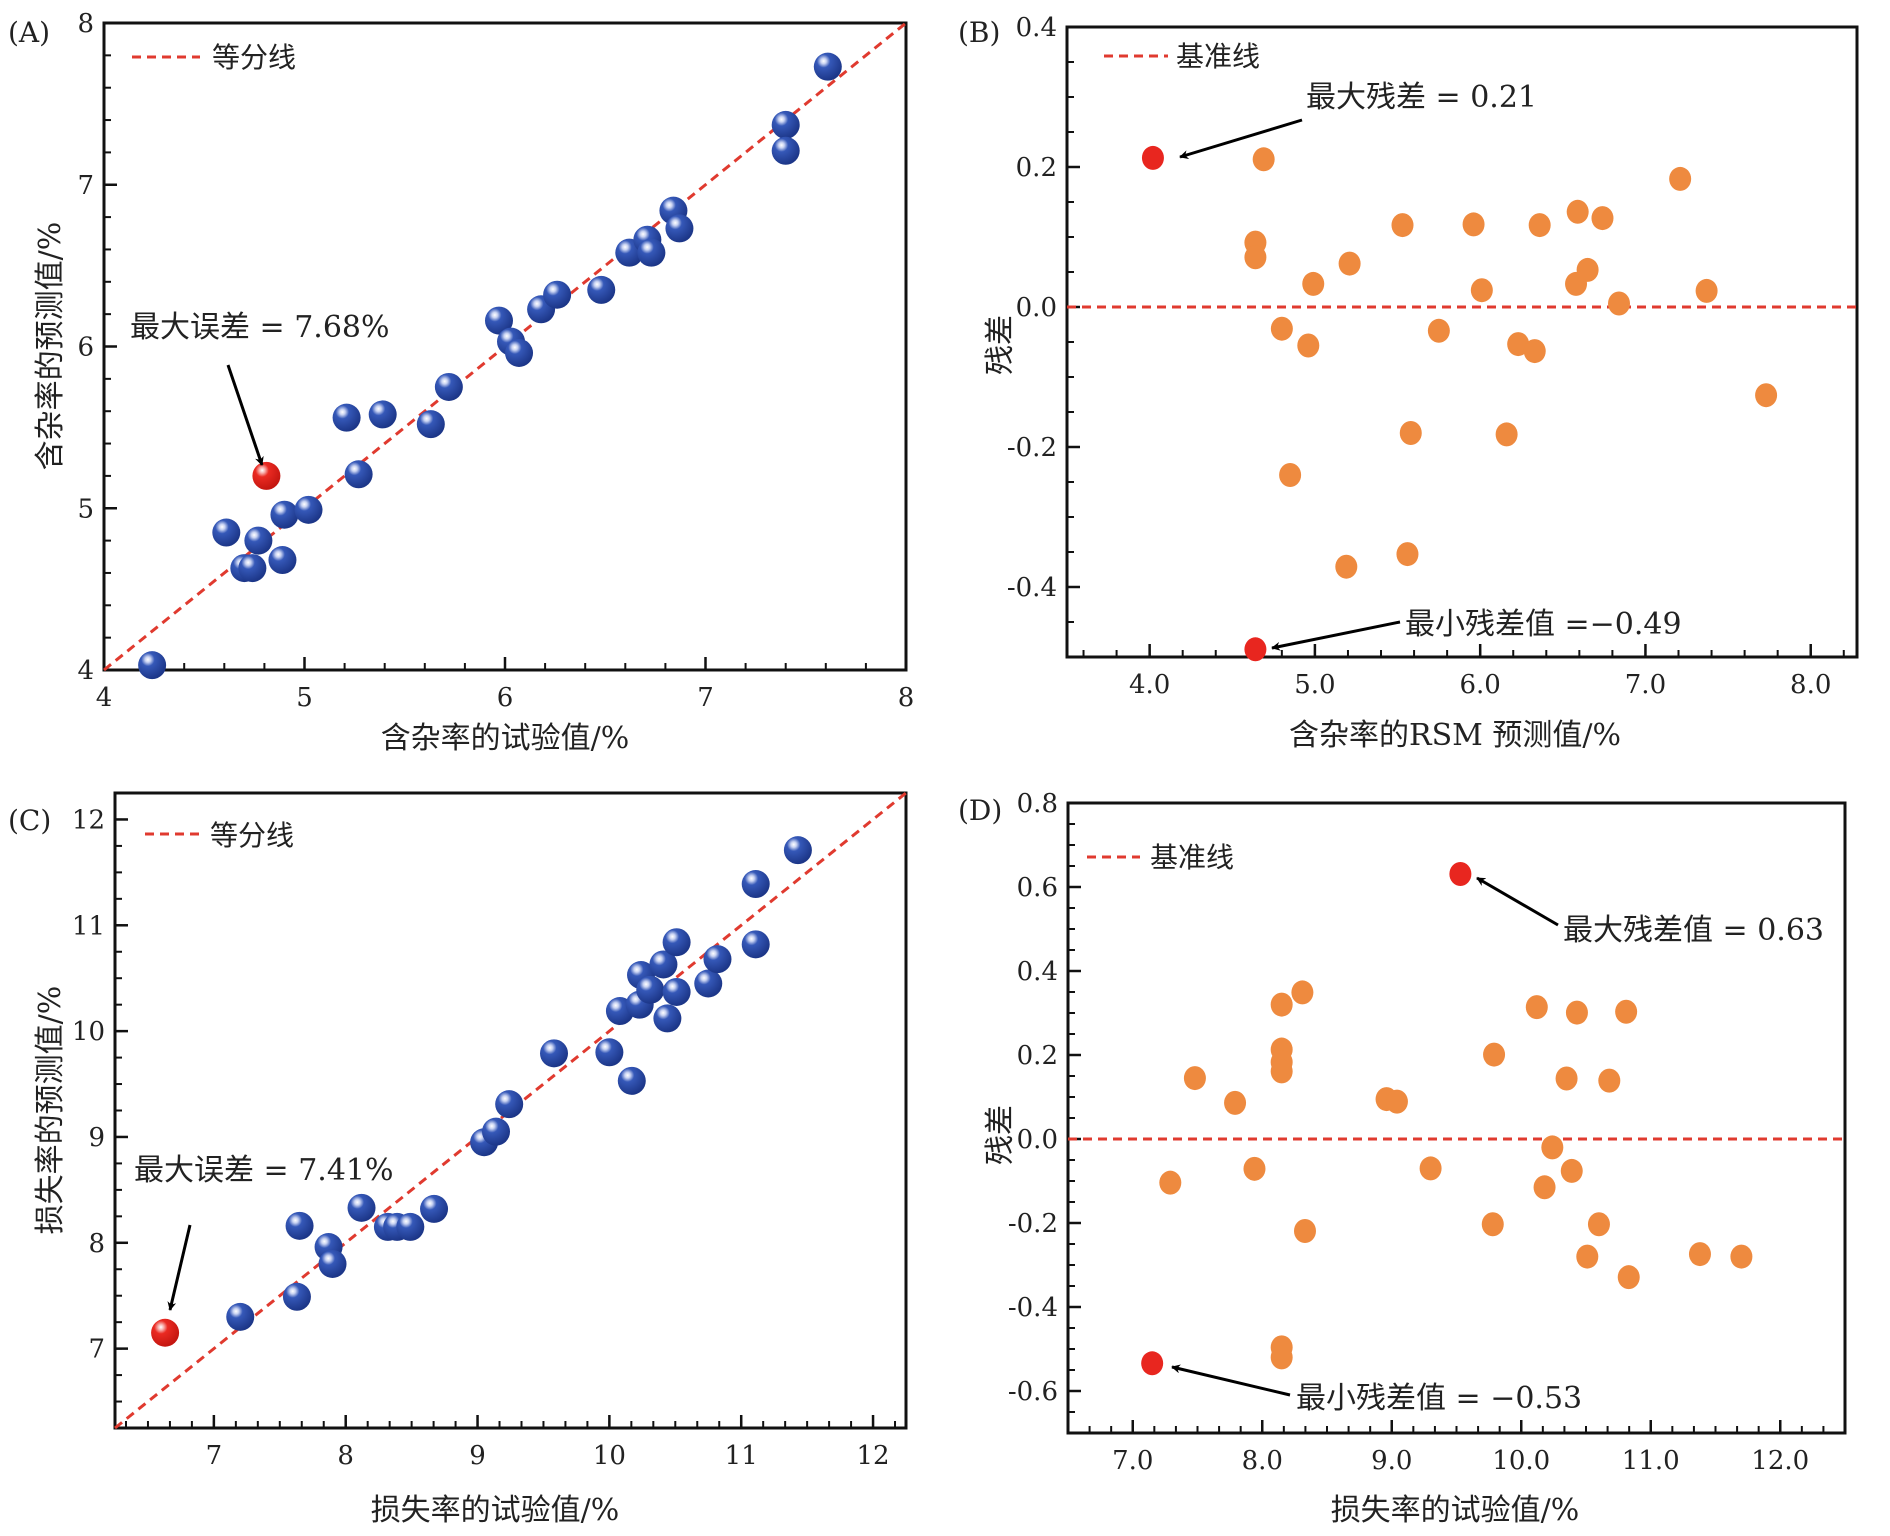 The height and width of the screenshot is (1536, 1890). I want to click on x-tick-label: 8, so click(345, 1456).